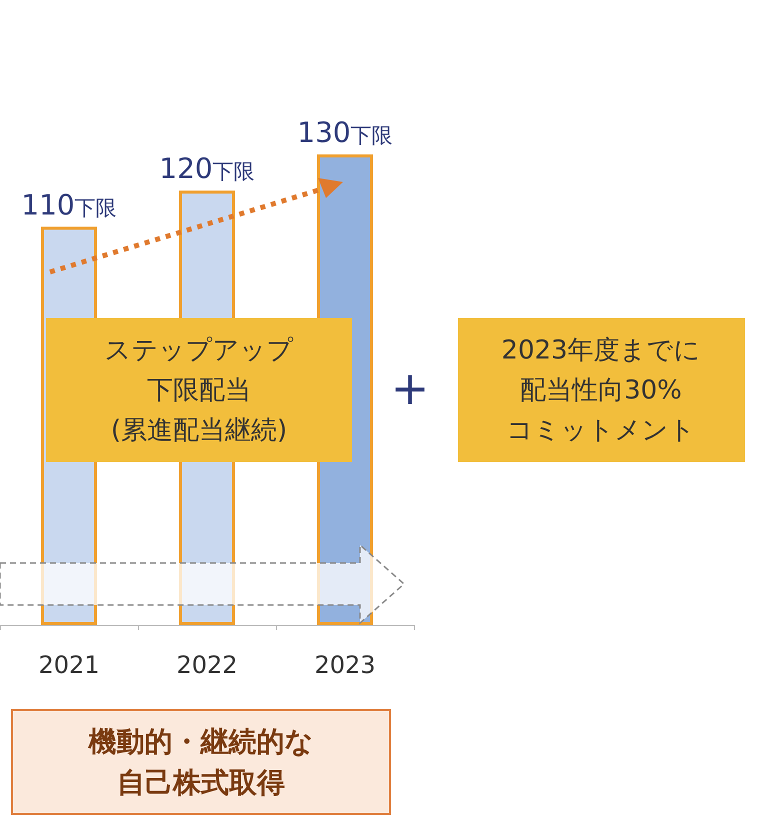 Image resolution: width=776 pixels, height=821 pixels. What do you see at coordinates (601, 351) in the screenshot?
I see `text: 2023年度までに` at bounding box center [601, 351].